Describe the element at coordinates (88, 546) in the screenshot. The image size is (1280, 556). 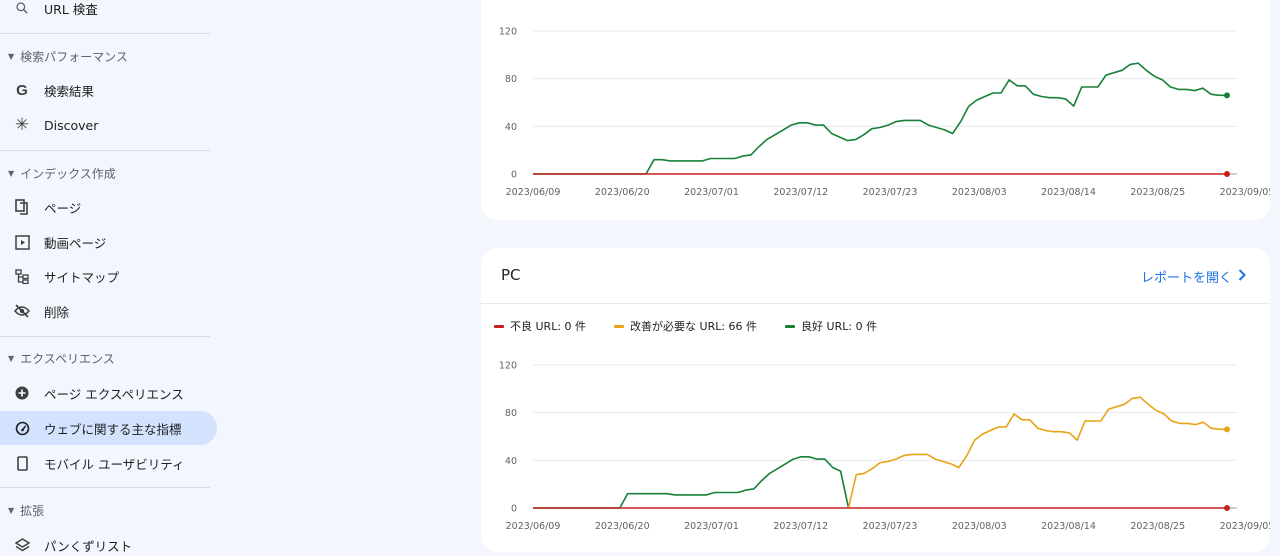
I see `sidebar-item-label: パンくずリスト` at that location.